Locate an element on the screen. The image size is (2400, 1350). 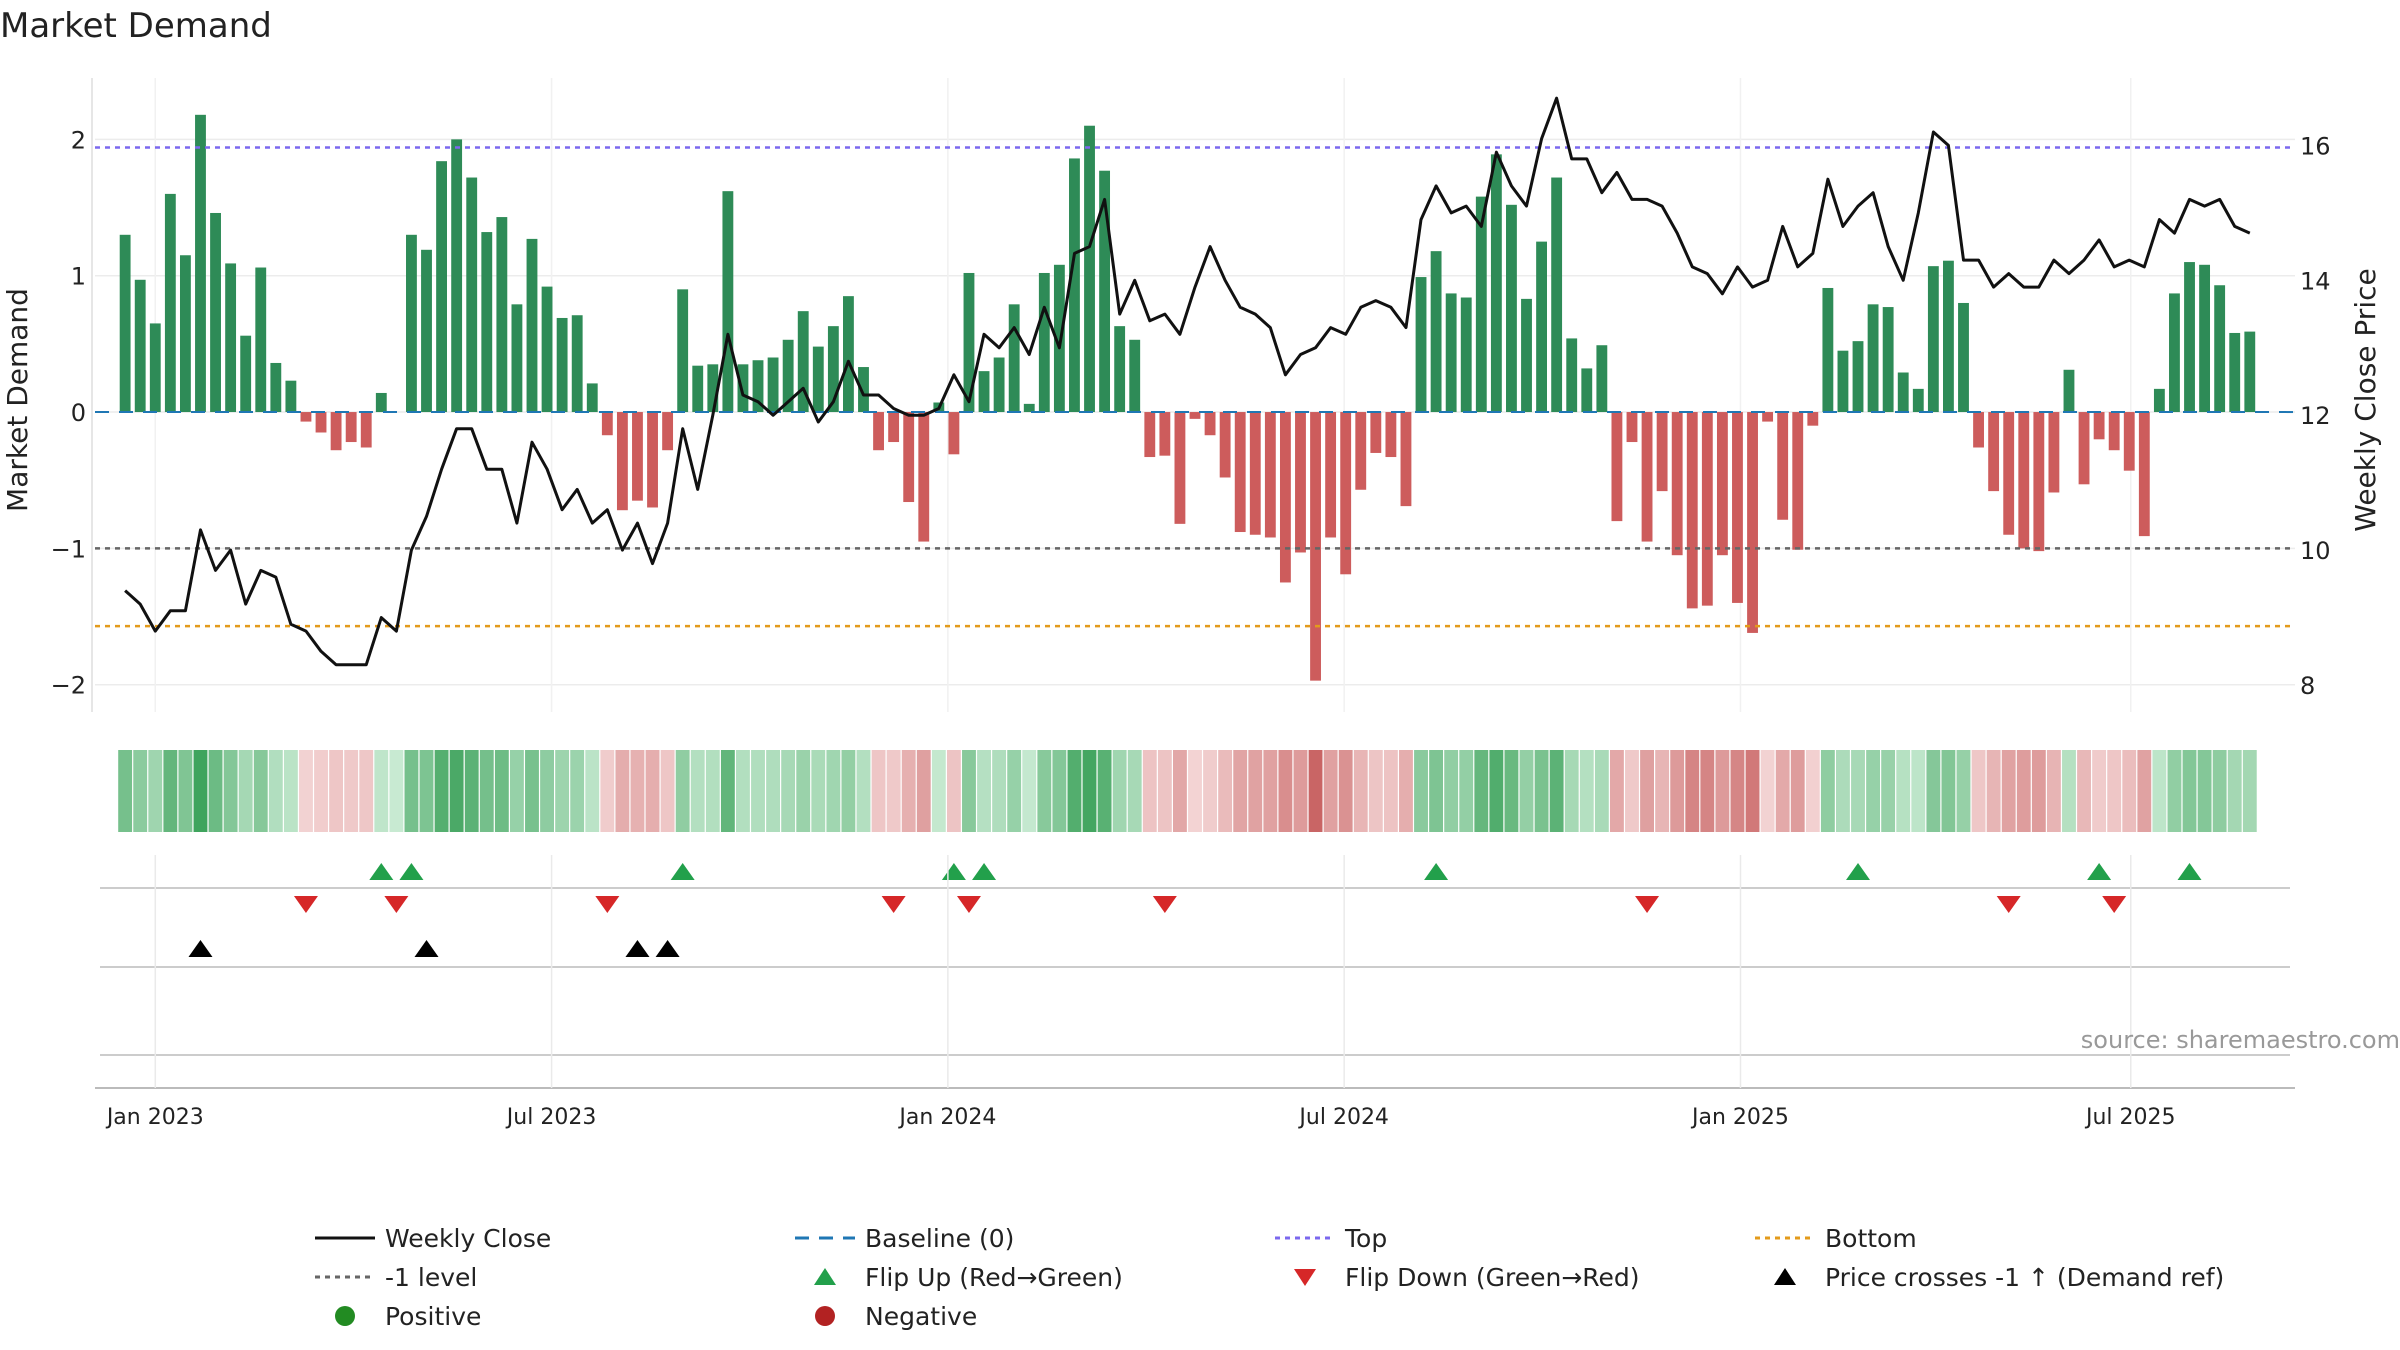
legend-label: Weekly Close is located at coordinates (468, 1238).